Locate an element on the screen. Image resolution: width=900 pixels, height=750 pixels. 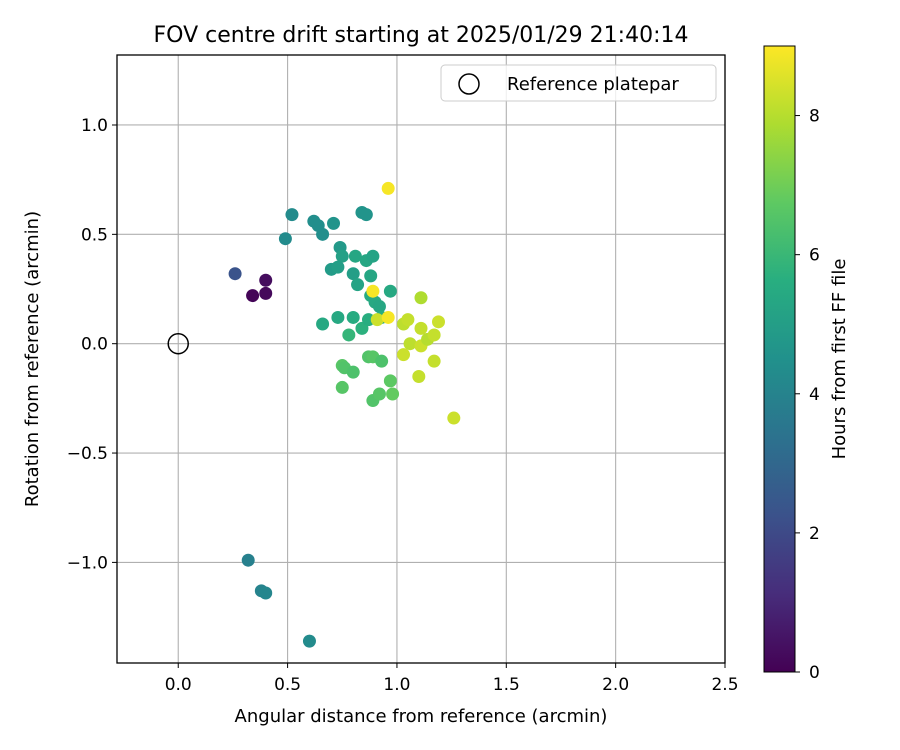
colorbar-ticks: 0 2 4 6 8 is located at coordinates (807, 395).